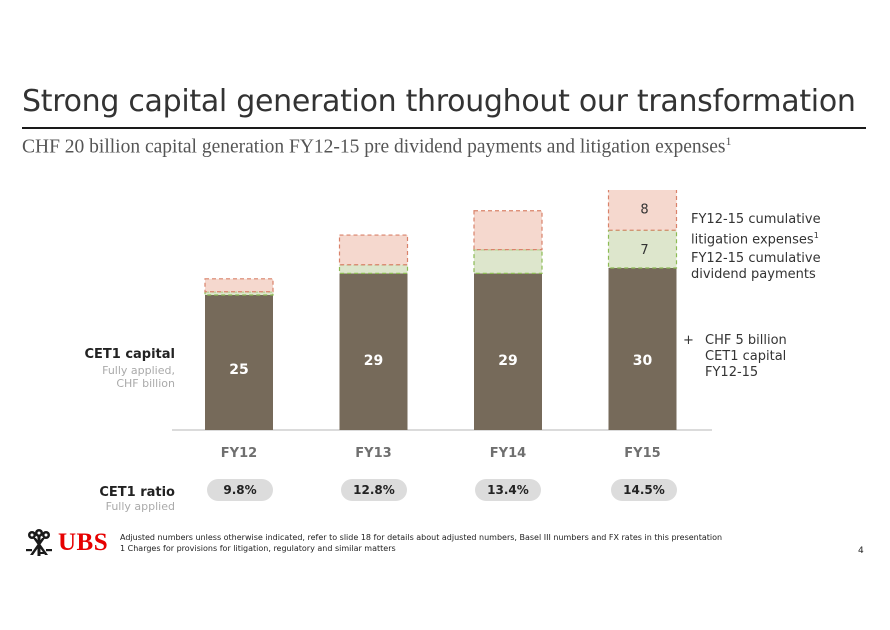 Image resolution: width=890 pixels, height=630 pixels. Describe the element at coordinates (756, 219) in the screenshot. I see `legend-litigation-line1: FY12-15 cumulative` at that location.